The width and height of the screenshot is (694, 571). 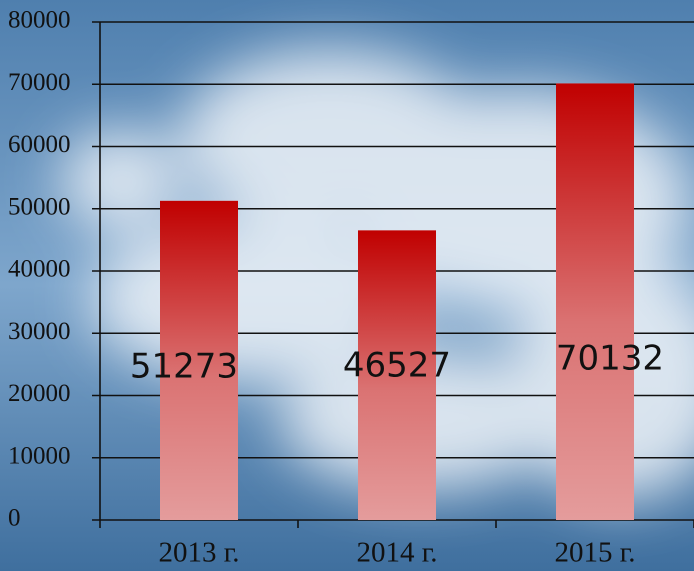 What do you see at coordinates (397, 366) in the screenshot?
I see `data-label: 46527` at bounding box center [397, 366].